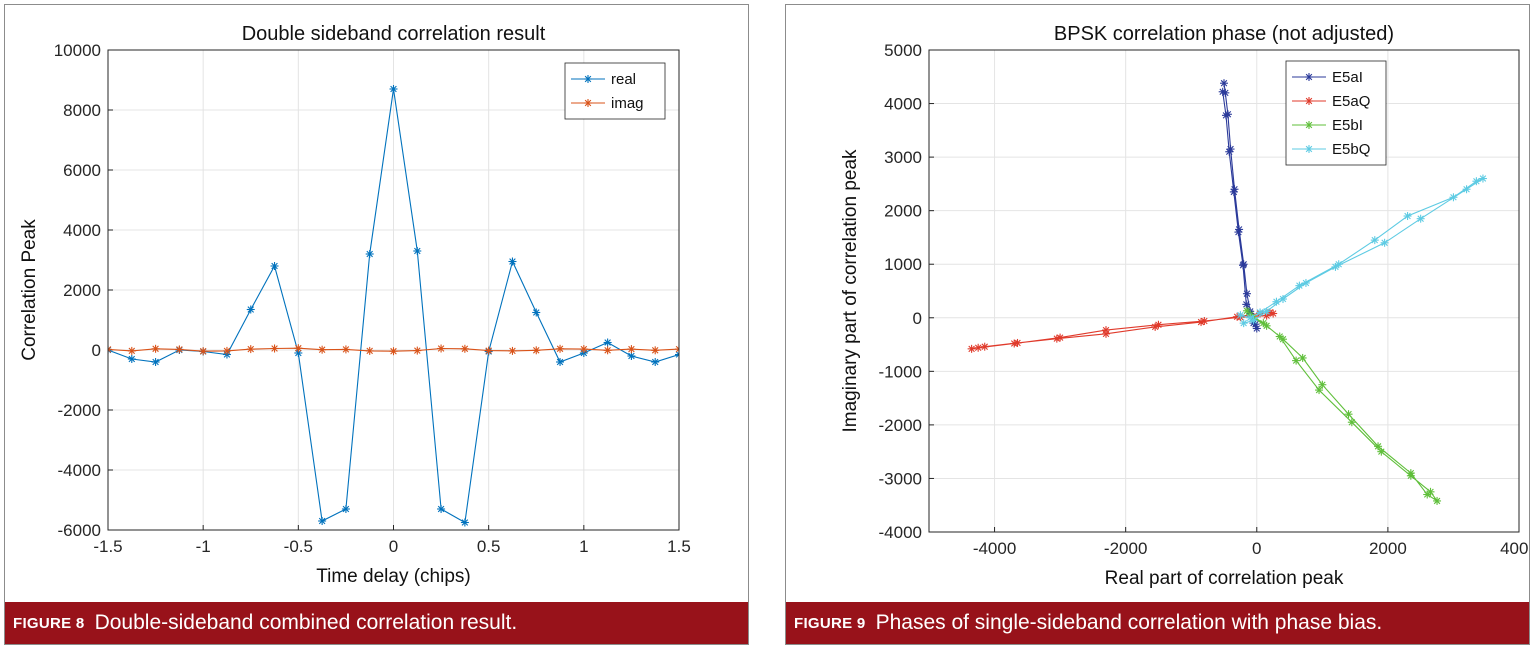  Describe the element at coordinates (1331, 149) in the screenshot. I see `legend-item-E5bQ: E5bQ` at that location.